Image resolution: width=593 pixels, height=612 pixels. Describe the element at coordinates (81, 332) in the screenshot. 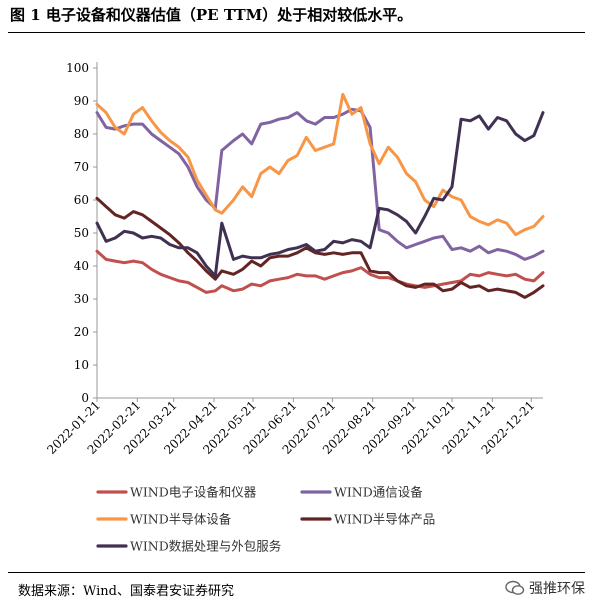

I see `y-tick-label: 20` at that location.